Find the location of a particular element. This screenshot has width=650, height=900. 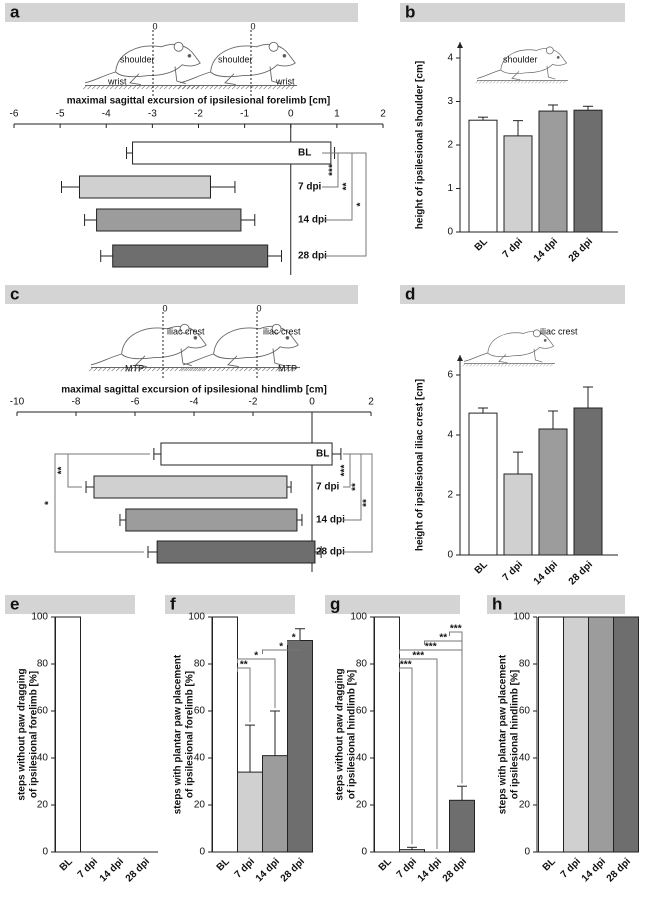

significance-label: *** is located at coordinates (431, 647).